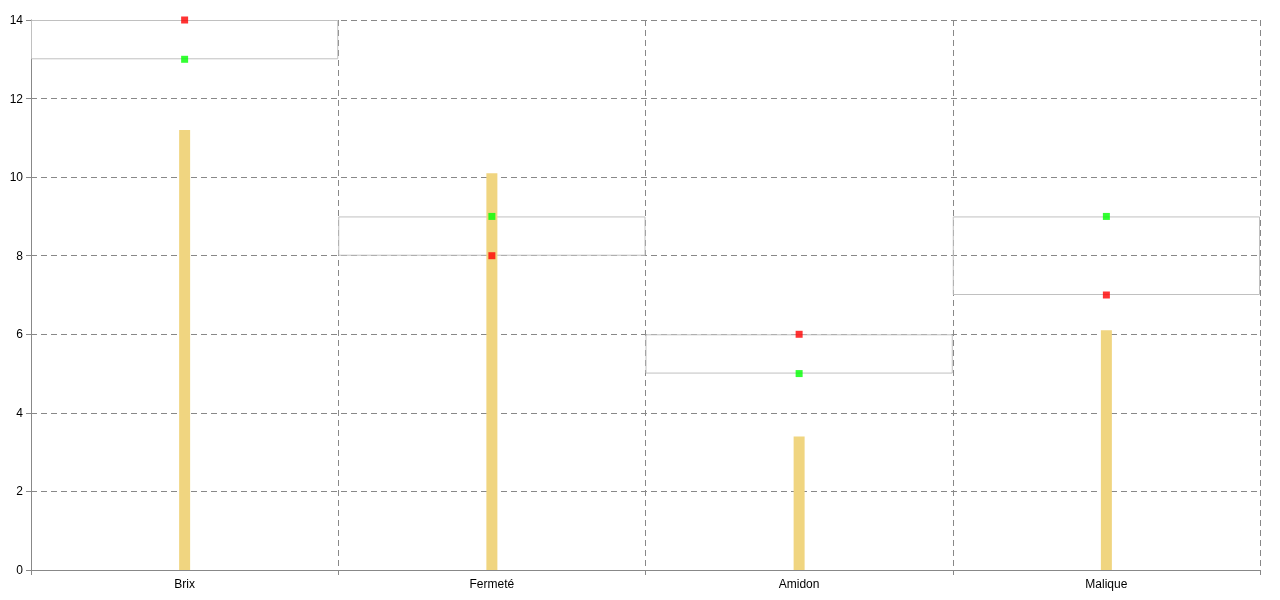 The image size is (1280, 600). What do you see at coordinates (16, 98) in the screenshot?
I see `y-tick-label: 12` at bounding box center [16, 98].